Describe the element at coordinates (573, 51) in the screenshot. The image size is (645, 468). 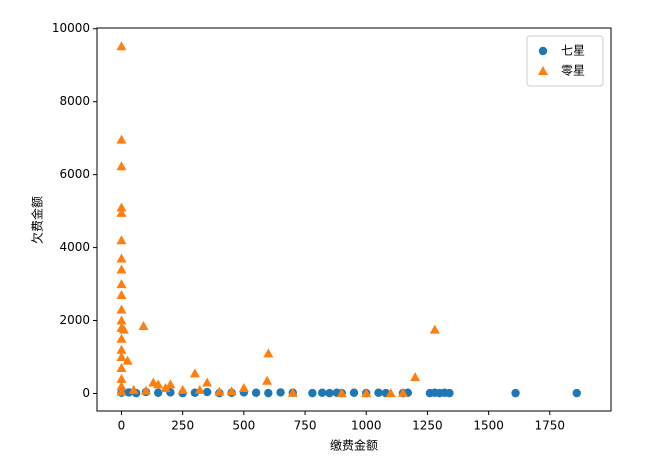
I see `legend-label: 七星` at that location.